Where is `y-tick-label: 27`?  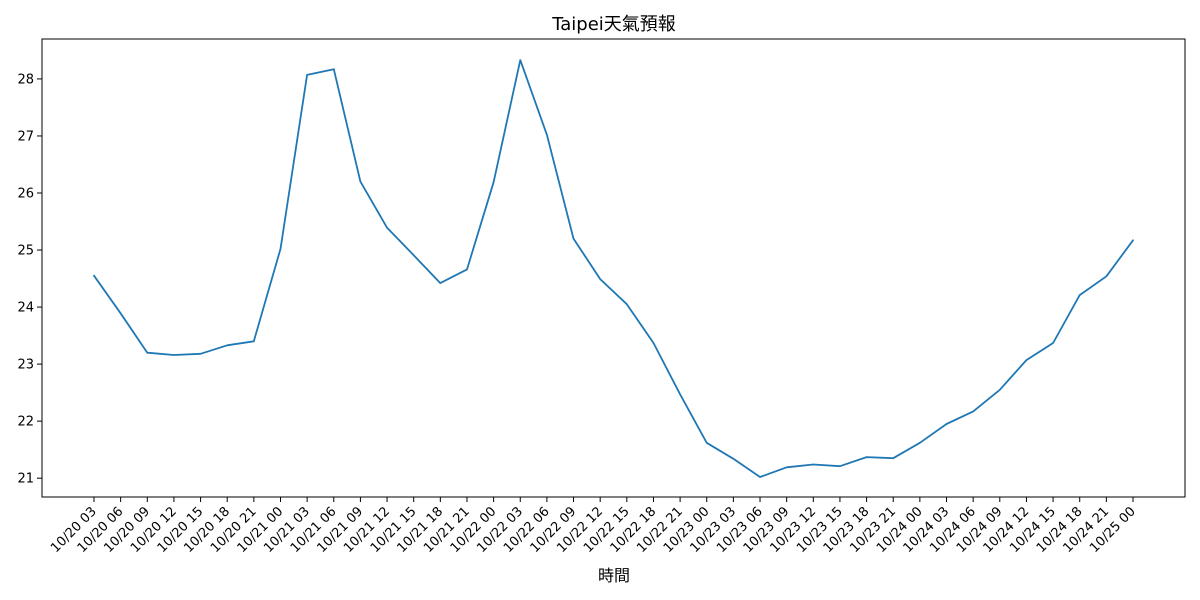 y-tick-label: 27 is located at coordinates (25, 136).